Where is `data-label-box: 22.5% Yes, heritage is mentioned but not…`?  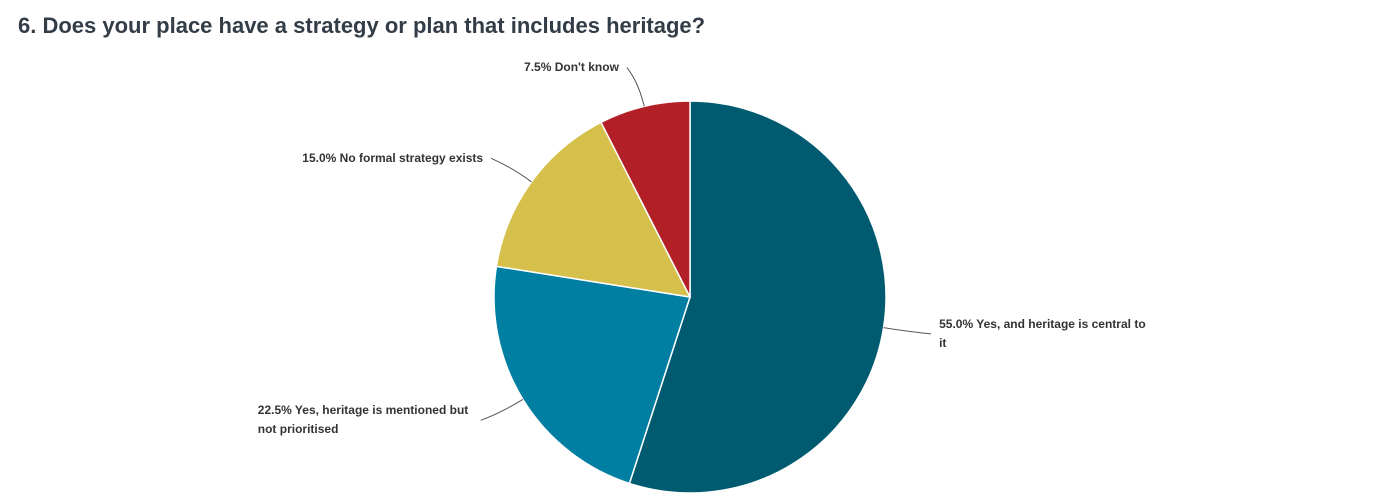
data-label-box: 22.5% Yes, heritage is mentioned but not… is located at coordinates (363, 420).